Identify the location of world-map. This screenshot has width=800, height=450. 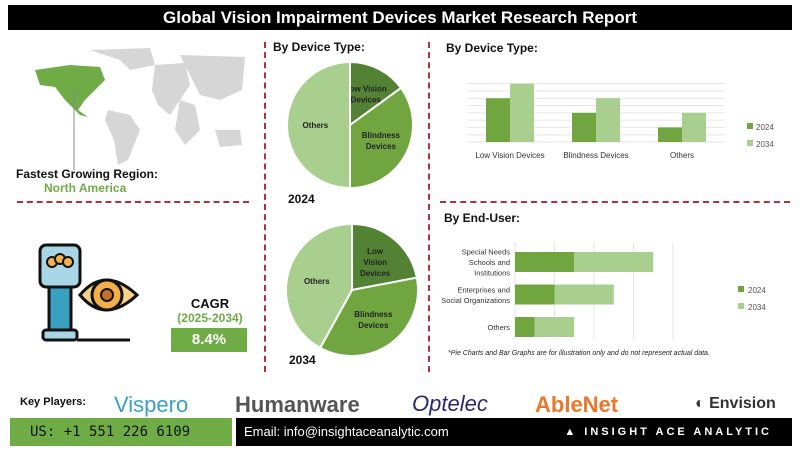
(140, 109).